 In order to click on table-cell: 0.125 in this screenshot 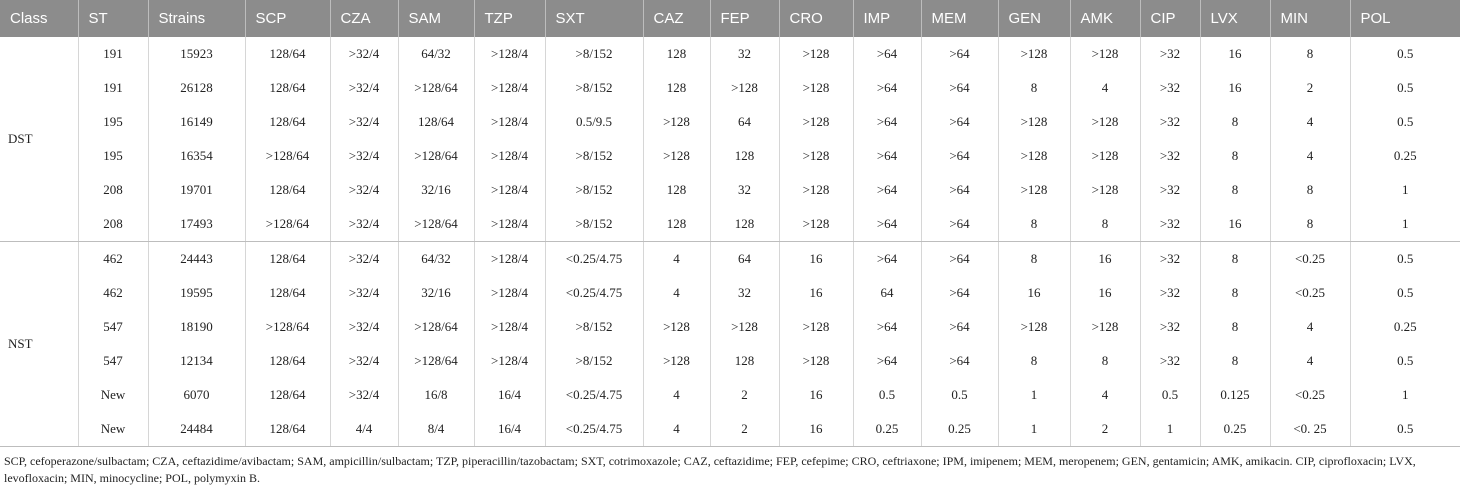, I will do `click(1234, 395)`.